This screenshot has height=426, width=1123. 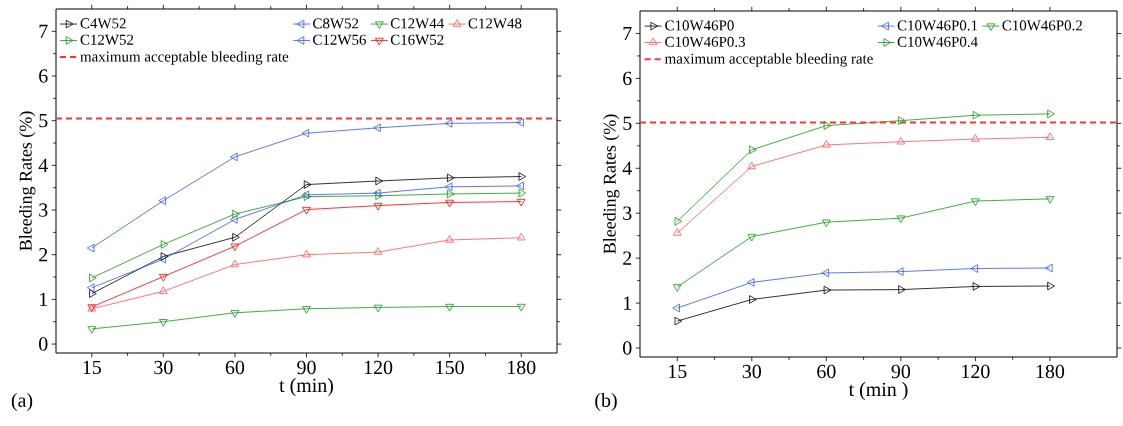 I want to click on legend-label: C10W46P0.1, so click(x=937, y=25).